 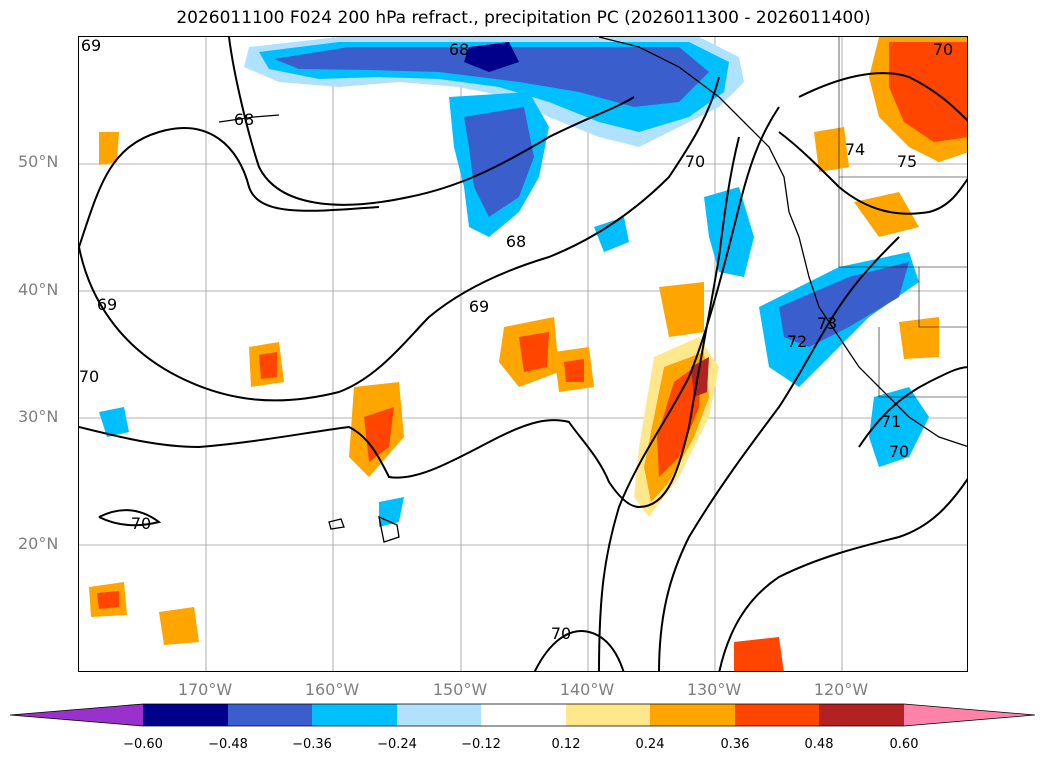 What do you see at coordinates (38, 161) in the screenshot?
I see `lat-label-50n: 50°N` at bounding box center [38, 161].